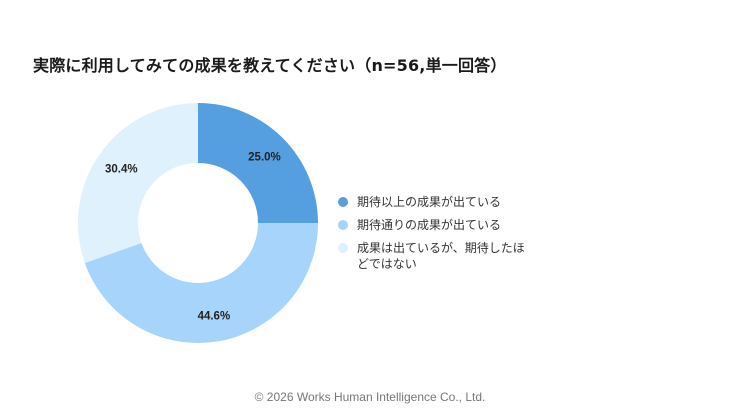 Image resolution: width=740 pixels, height=416 pixels. I want to click on legend-item-below-expectation: 成果は出ているが、期待したほどではない, so click(432, 256).